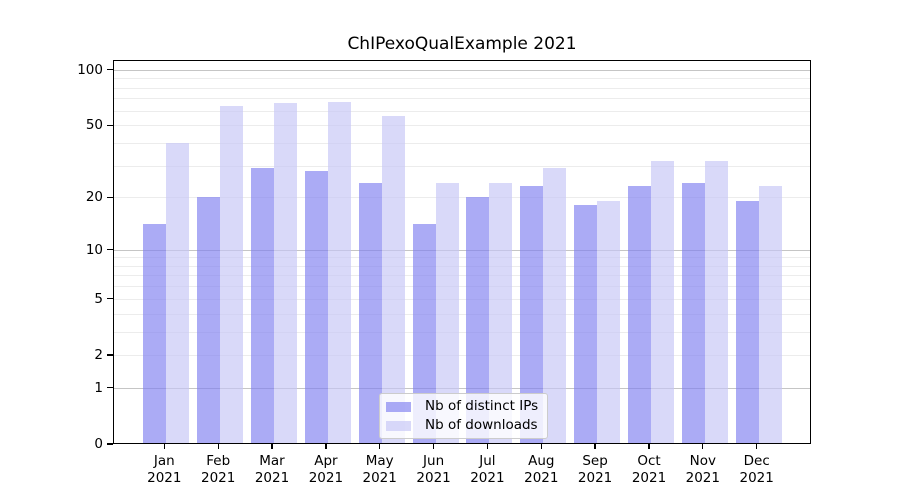 This screenshot has width=900, height=500. Describe the element at coordinates (379, 469) in the screenshot. I see `x-tick-label: May 2021` at that location.